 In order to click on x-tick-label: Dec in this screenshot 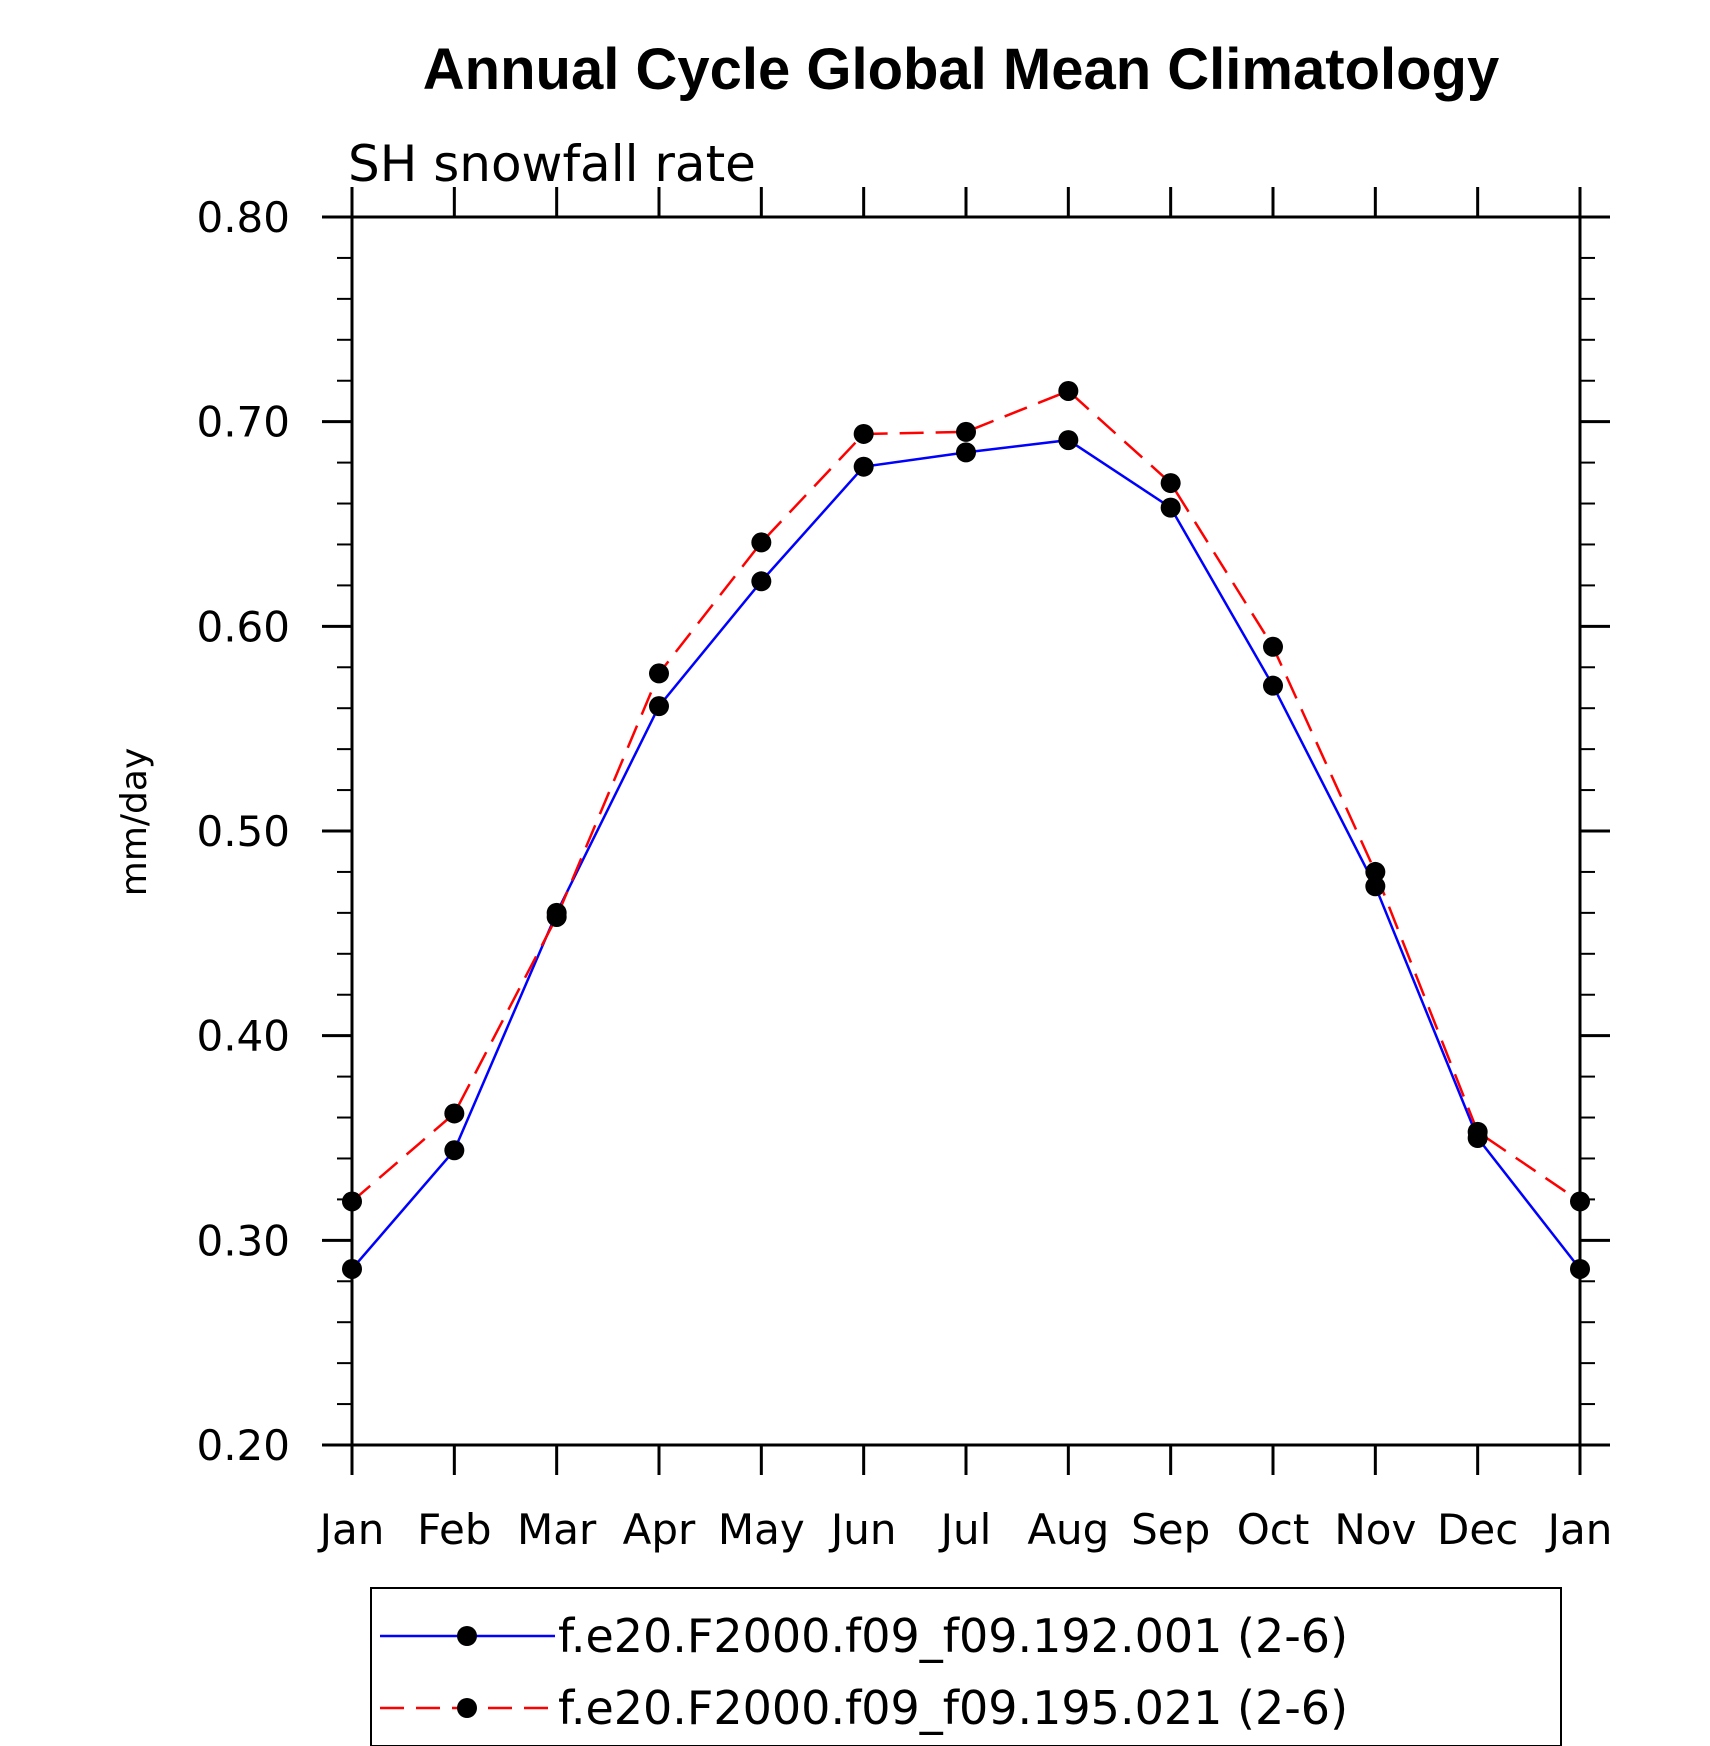, I will do `click(1477, 1529)`.